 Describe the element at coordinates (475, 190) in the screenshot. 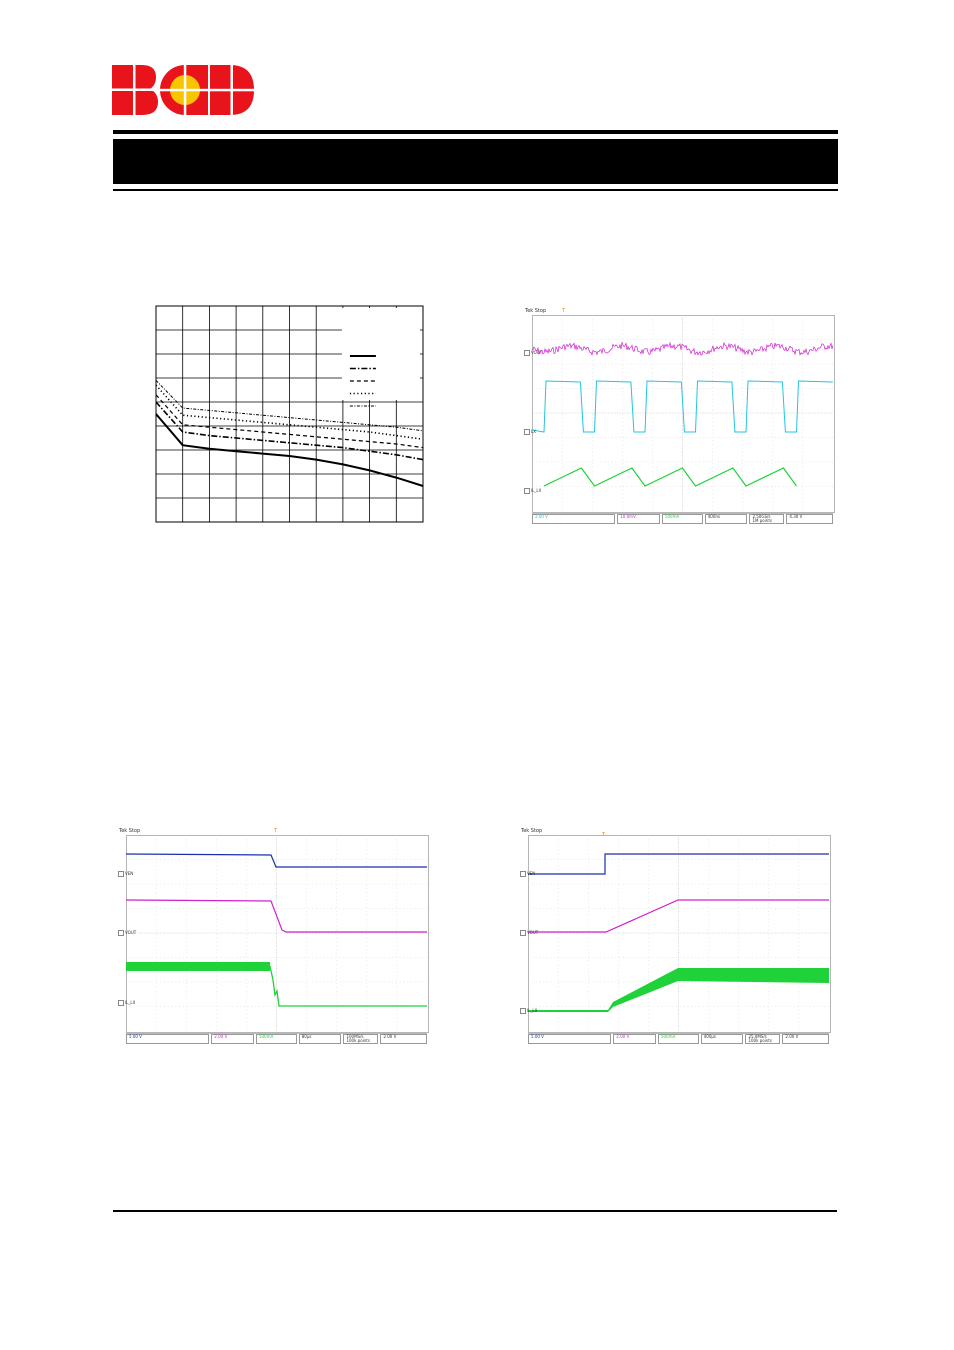

I see `header-rule-under` at that location.